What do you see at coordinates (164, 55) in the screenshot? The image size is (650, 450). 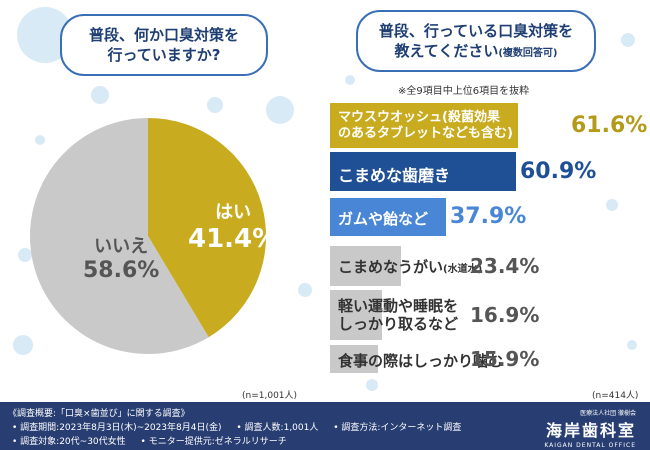 I see `pie-question-line2: 行っていますか?` at bounding box center [164, 55].